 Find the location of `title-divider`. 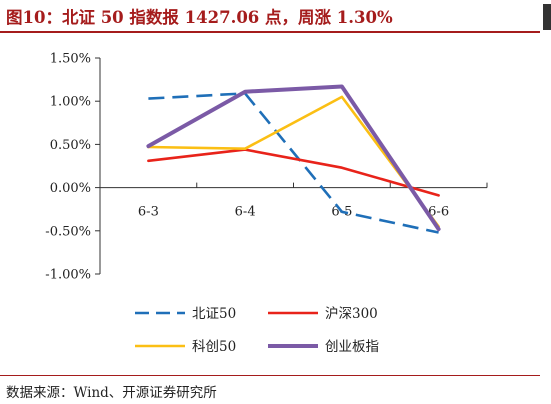

title-divider is located at coordinates (270, 32).